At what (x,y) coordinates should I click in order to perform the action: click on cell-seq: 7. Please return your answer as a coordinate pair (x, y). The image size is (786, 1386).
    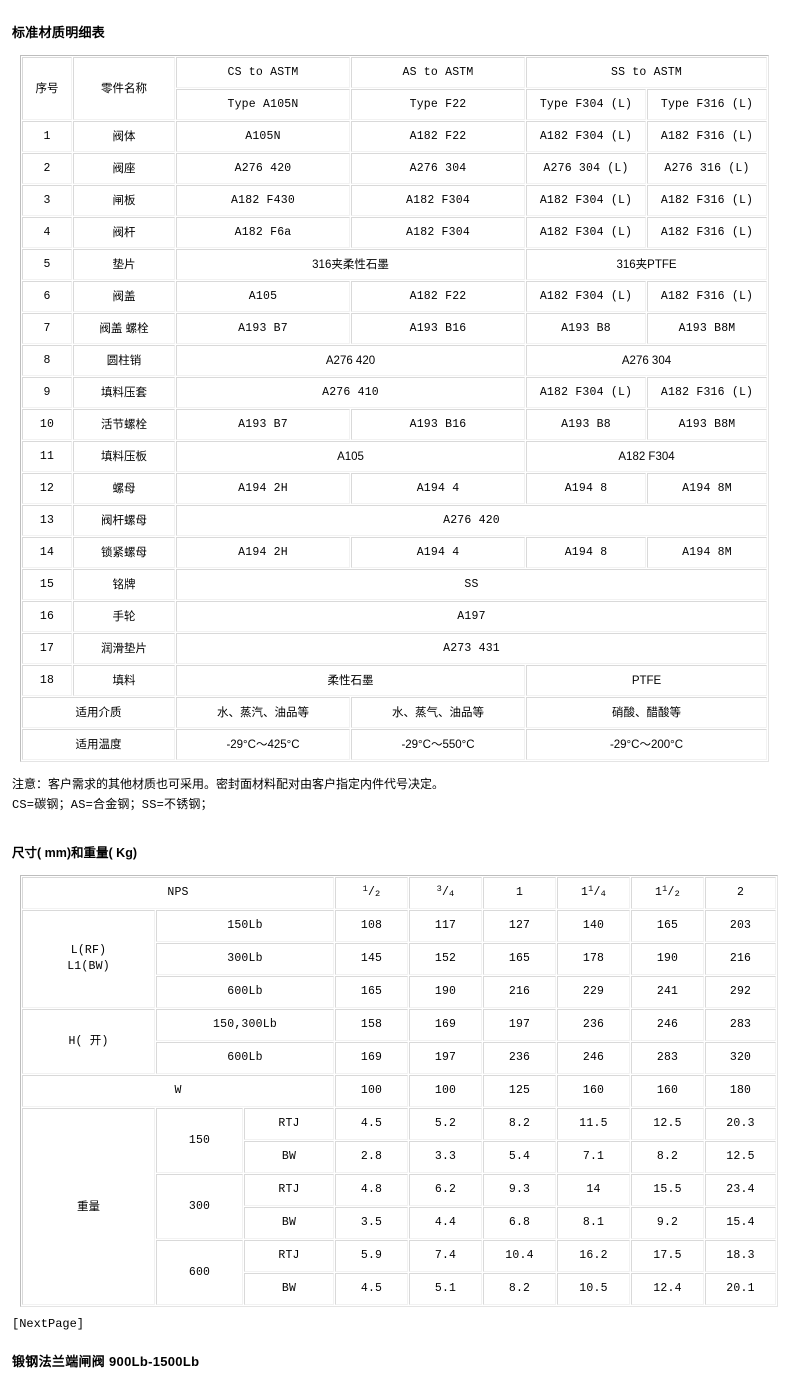
    Looking at the image, I should click on (47, 328).